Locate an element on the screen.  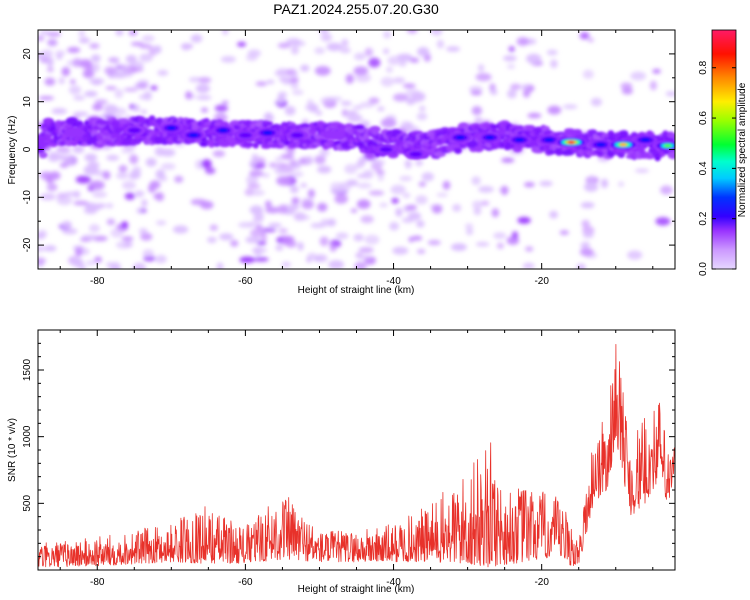
snr-y-label: SNR (10 * v/v) is located at coordinates (12, 450).